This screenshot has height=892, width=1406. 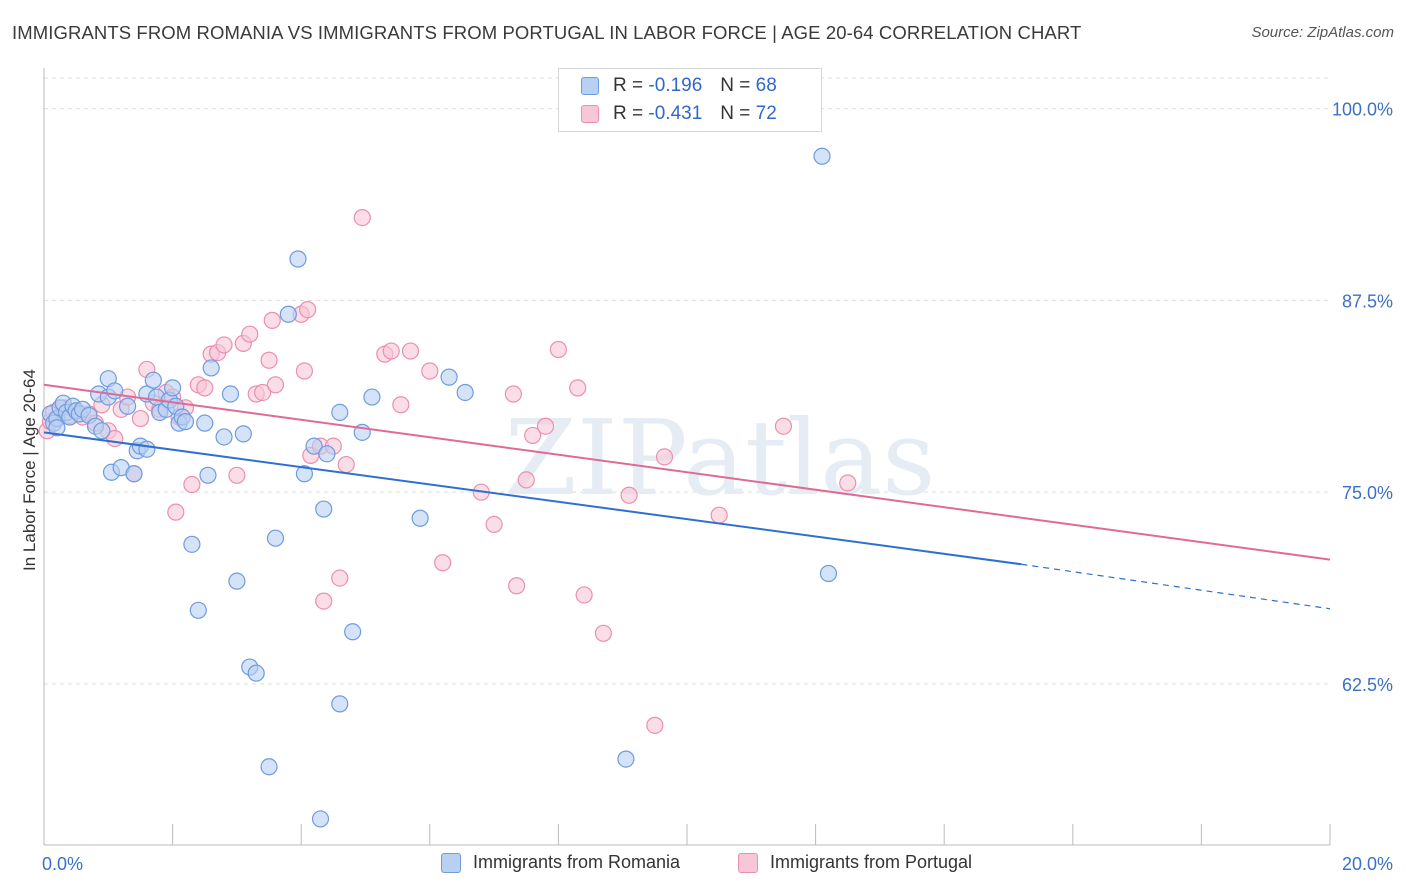 I want to click on legend-row-portugal: R = -0.431 N = 72, so click(x=679, y=114).